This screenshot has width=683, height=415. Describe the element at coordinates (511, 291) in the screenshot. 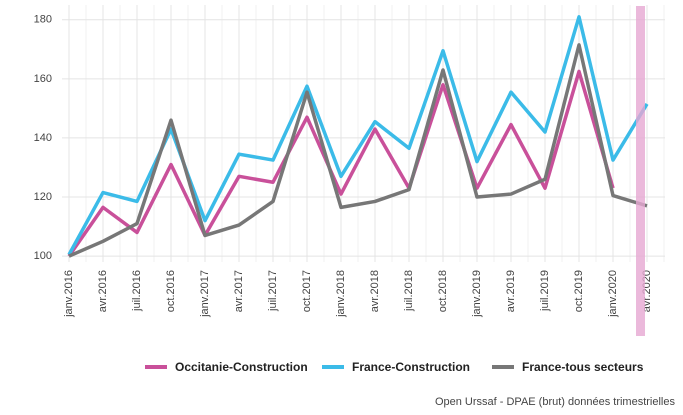

I see `x-tick-label: avr.2019` at that location.